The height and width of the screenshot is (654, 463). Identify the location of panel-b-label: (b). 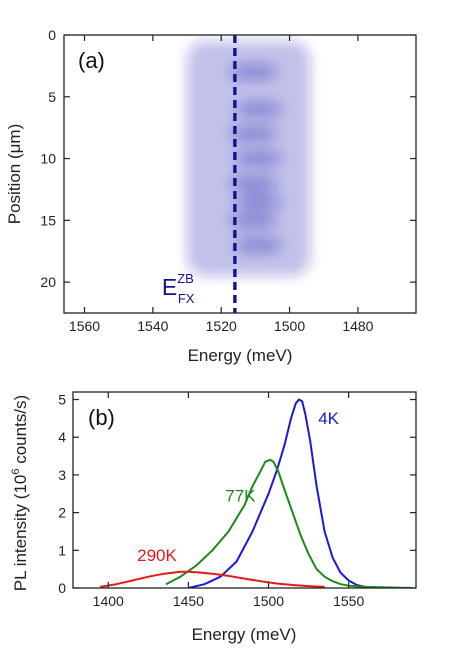
(101, 417).